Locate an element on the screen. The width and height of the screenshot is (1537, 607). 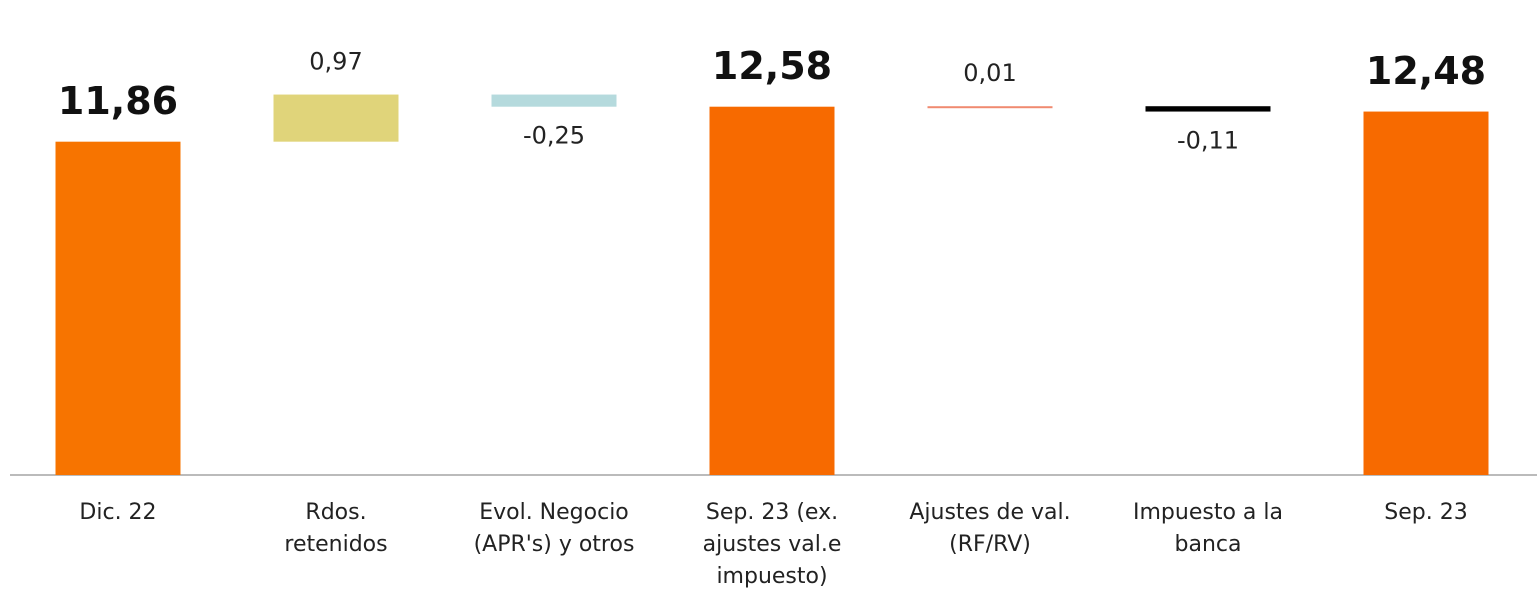
data-label: 11,86 is located at coordinates (118, 101).